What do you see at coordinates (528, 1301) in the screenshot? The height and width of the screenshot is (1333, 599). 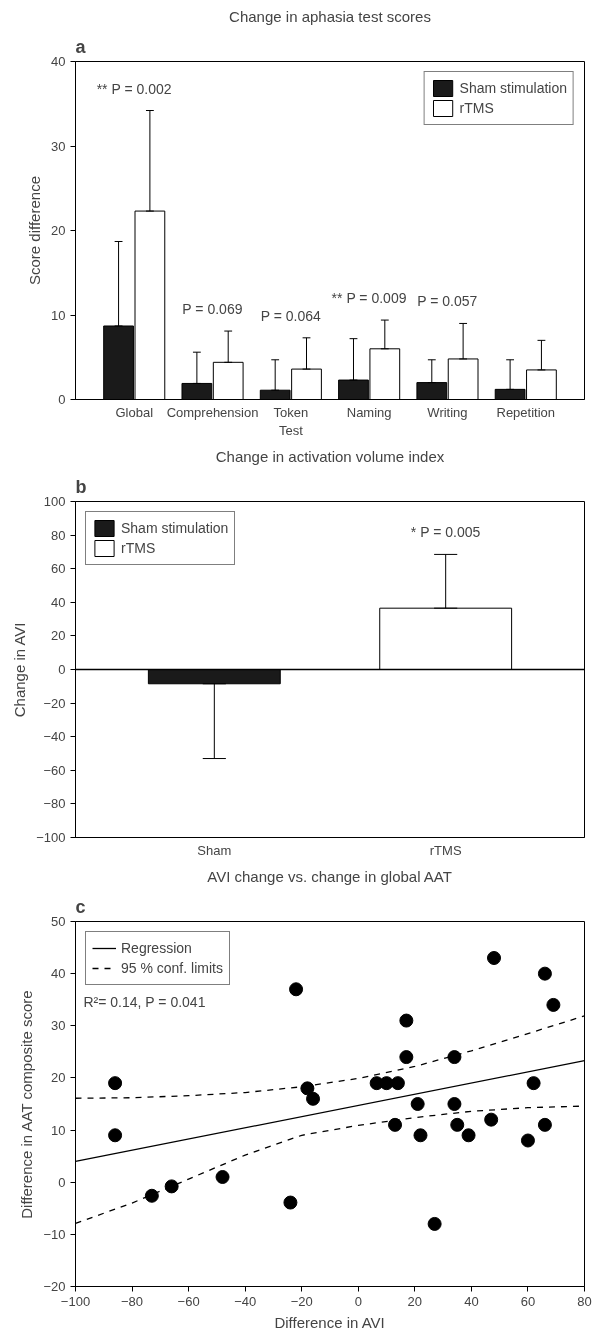 I see `x-tick-label: 60` at bounding box center [528, 1301].